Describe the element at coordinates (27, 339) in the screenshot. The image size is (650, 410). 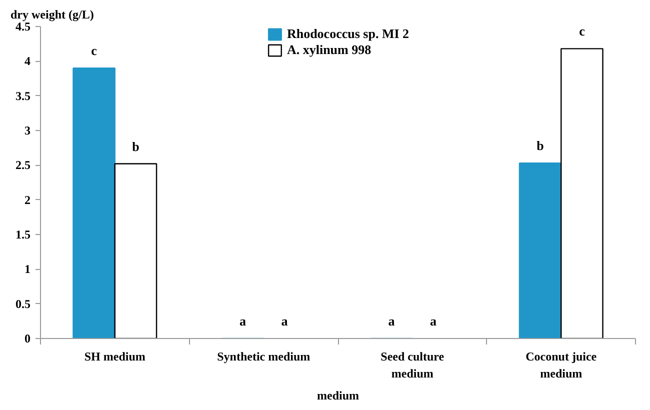
I see `y-tick-label: 0` at that location.